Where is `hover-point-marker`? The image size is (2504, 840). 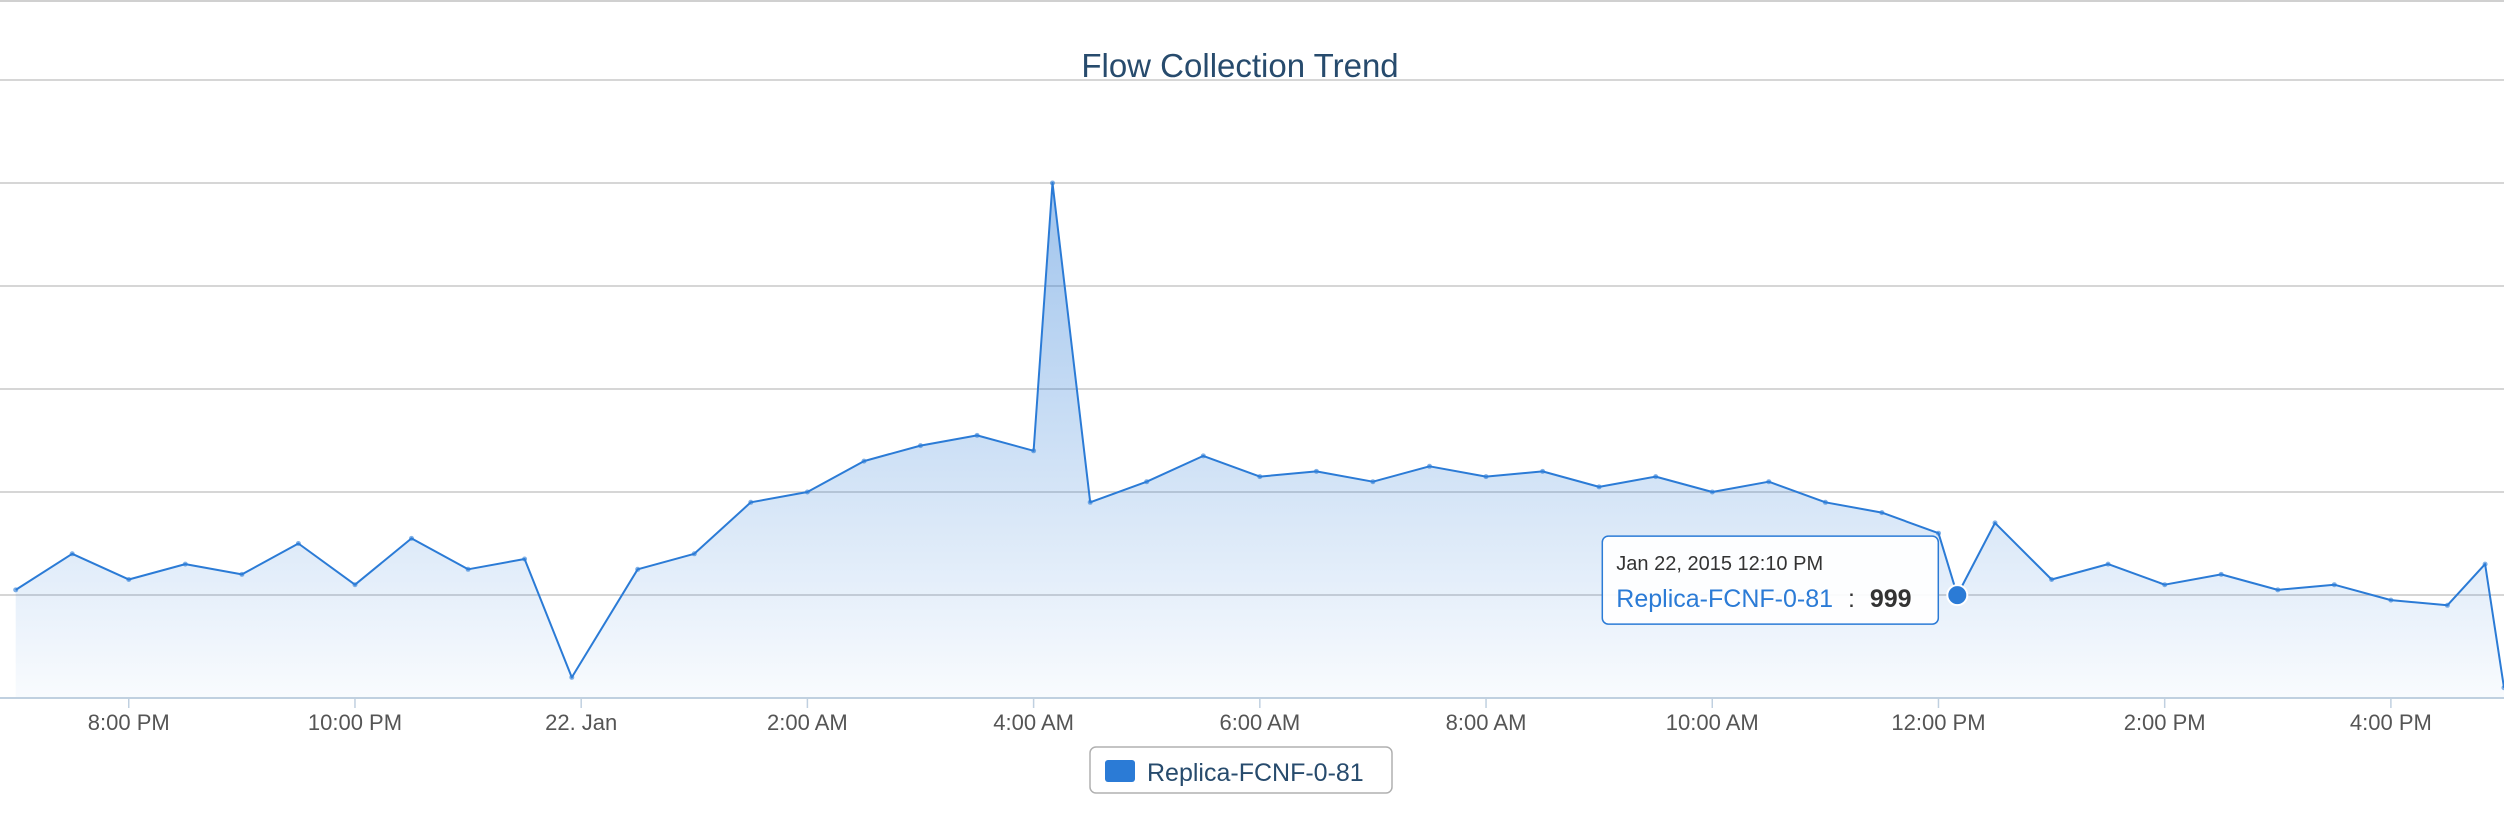
hover-point-marker is located at coordinates (1957, 595).